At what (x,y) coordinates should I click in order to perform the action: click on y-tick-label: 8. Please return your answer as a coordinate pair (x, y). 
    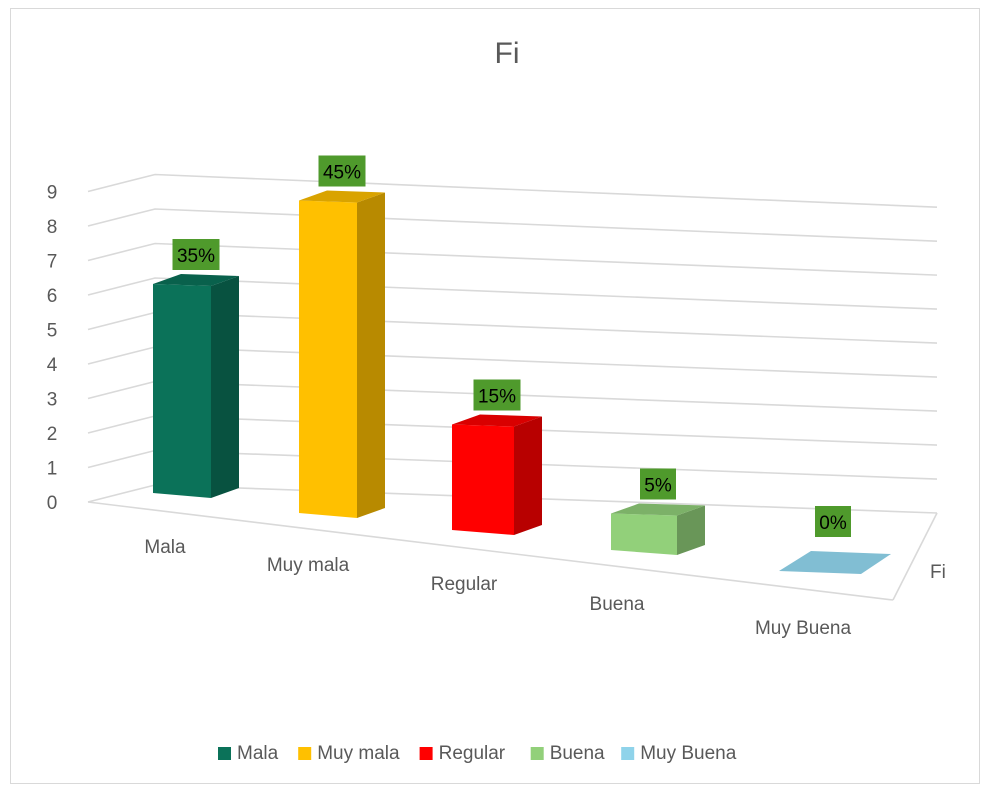
    Looking at the image, I should click on (52, 227).